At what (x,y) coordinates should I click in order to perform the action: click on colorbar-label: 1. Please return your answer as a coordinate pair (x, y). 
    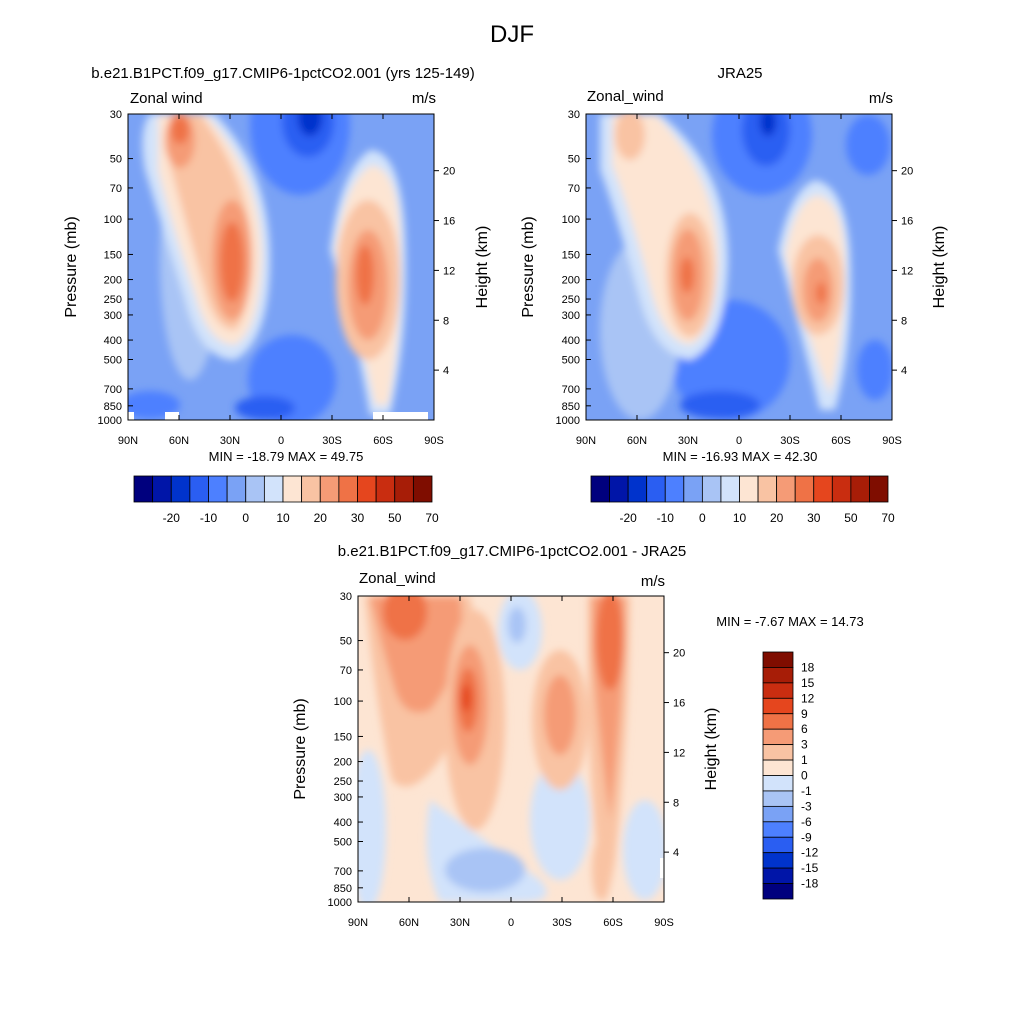
    Looking at the image, I should click on (804, 760).